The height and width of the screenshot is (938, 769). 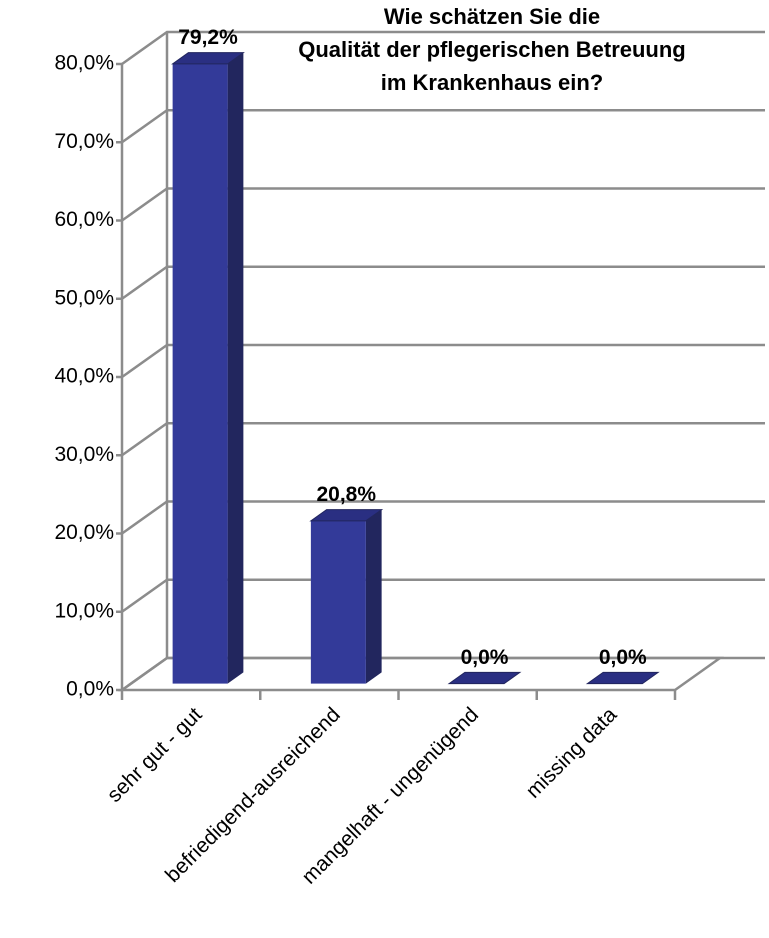 What do you see at coordinates (346, 494) in the screenshot?
I see `value-label: 20,8%` at bounding box center [346, 494].